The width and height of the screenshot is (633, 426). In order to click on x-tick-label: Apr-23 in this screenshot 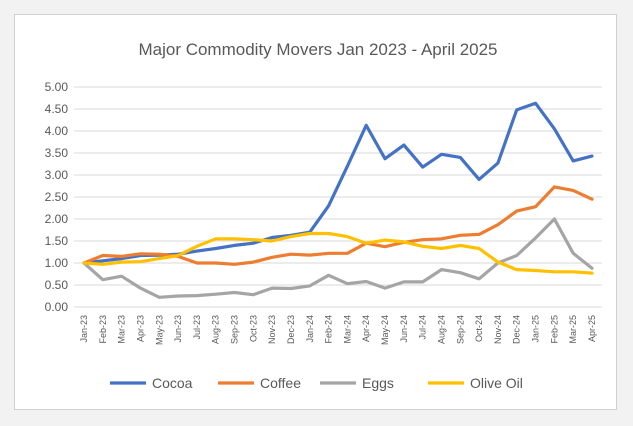, I will do `click(140, 328)`.